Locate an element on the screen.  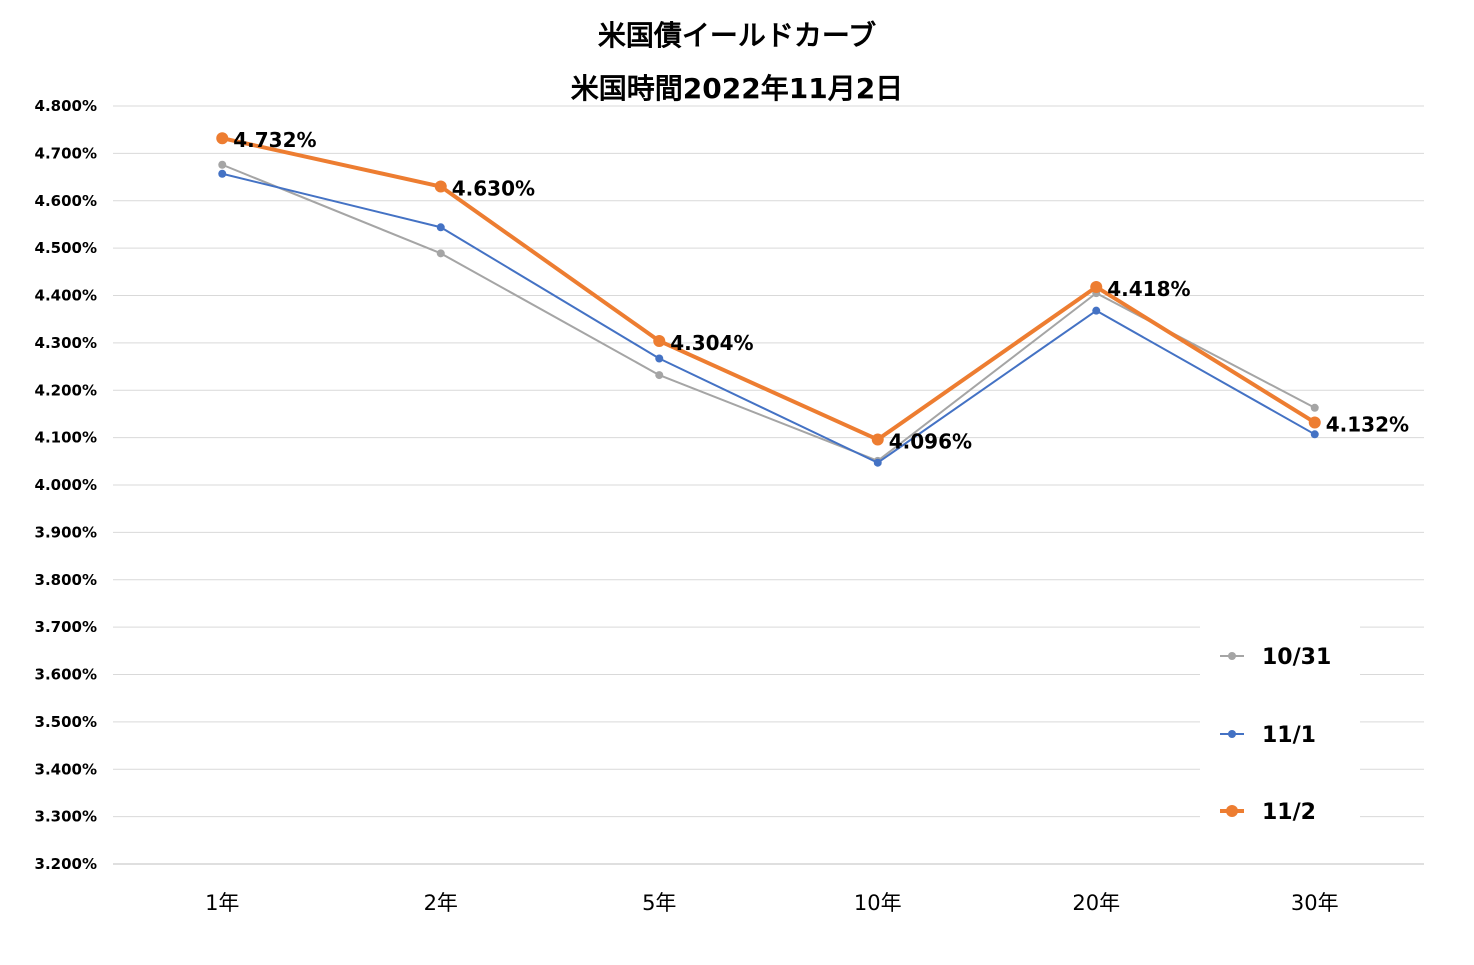
y-tick-label: 3.900% is located at coordinates (66, 532).